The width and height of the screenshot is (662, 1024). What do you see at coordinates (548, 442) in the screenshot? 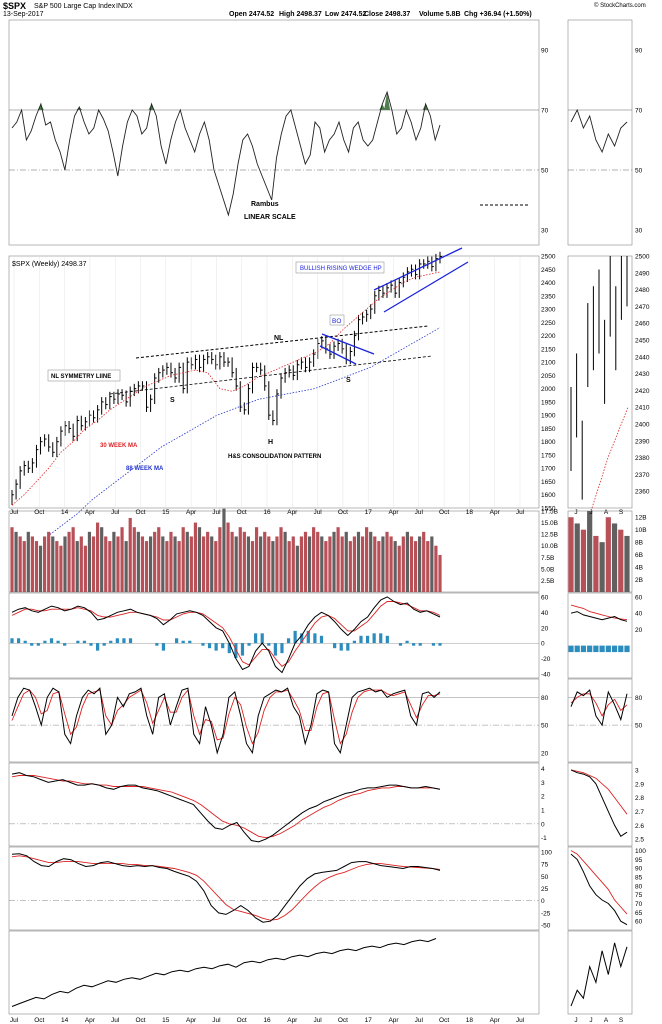
I see `price-tick-label: 1800` at bounding box center [548, 442].